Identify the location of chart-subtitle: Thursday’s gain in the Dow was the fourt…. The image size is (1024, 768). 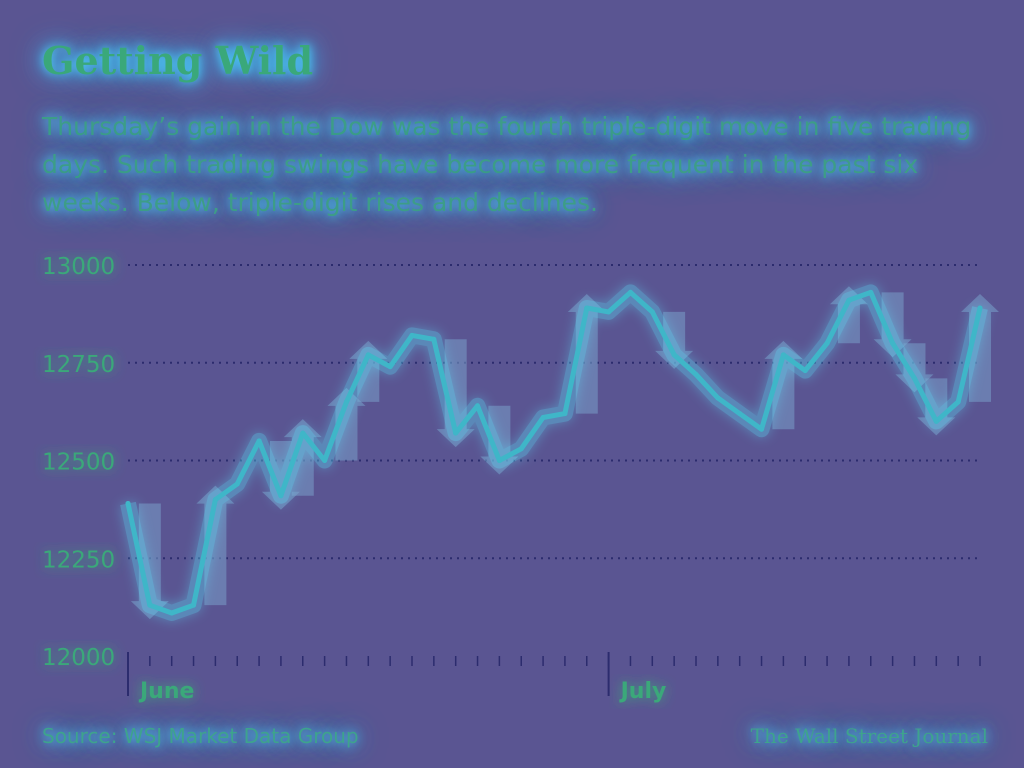
(507, 164).